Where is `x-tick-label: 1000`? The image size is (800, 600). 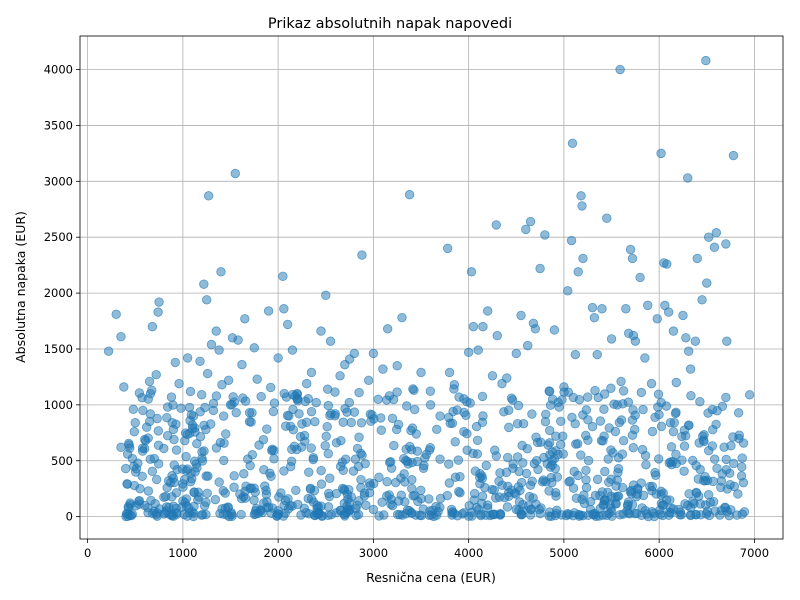
x-tick-label: 1000 is located at coordinates (182, 553).